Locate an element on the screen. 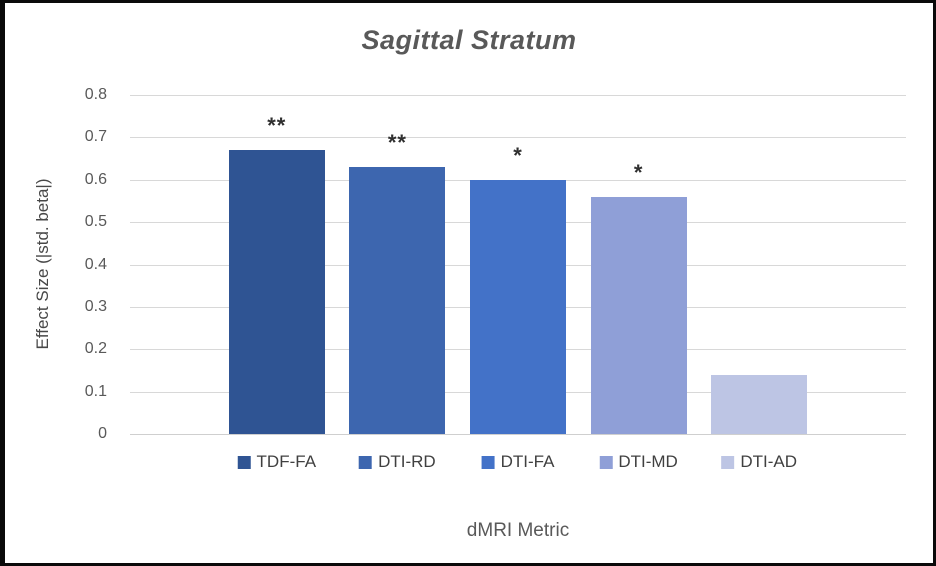 This screenshot has width=936, height=566. legend-item-label: DTI-FA is located at coordinates (527, 461).